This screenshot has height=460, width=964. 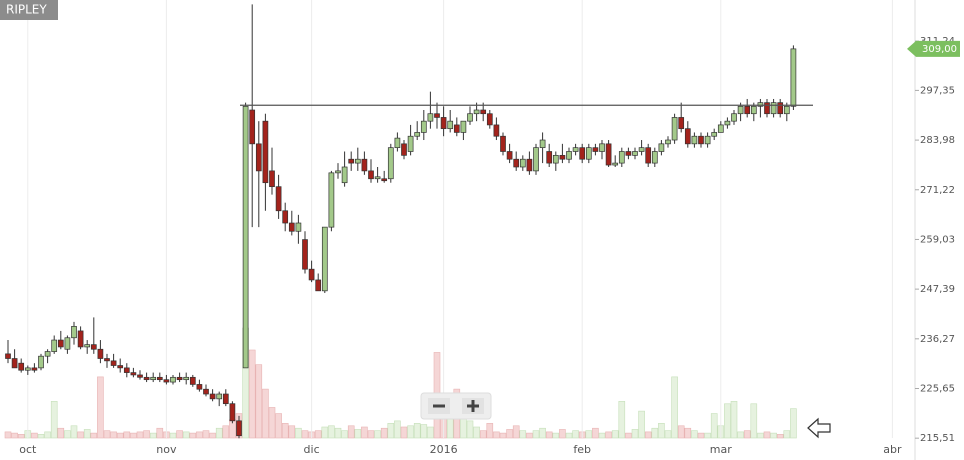 What do you see at coordinates (937, 389) in the screenshot?
I see `y-tick-label: 225,65` at bounding box center [937, 389].